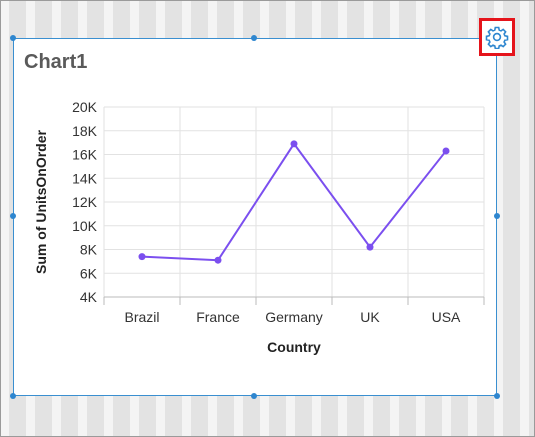 The width and height of the screenshot is (535, 437). I want to click on y-tick-label: 12K, so click(85, 202).